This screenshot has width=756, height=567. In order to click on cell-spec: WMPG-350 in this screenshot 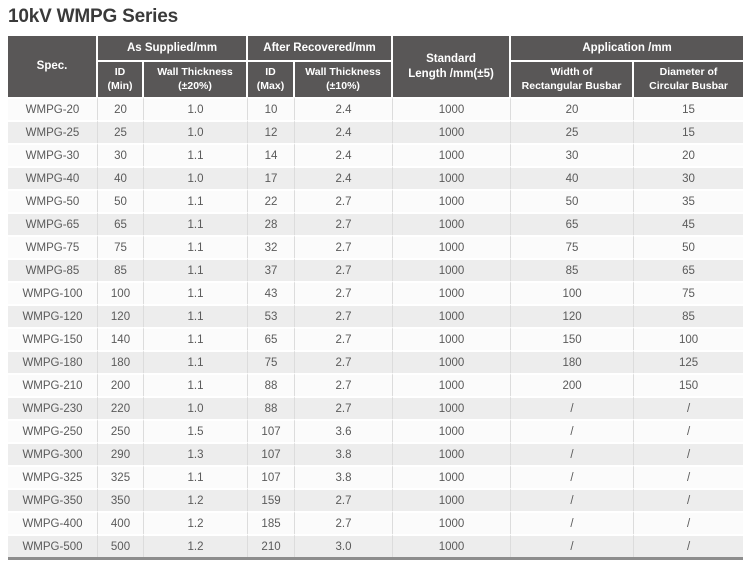, I will do `click(53, 499)`.